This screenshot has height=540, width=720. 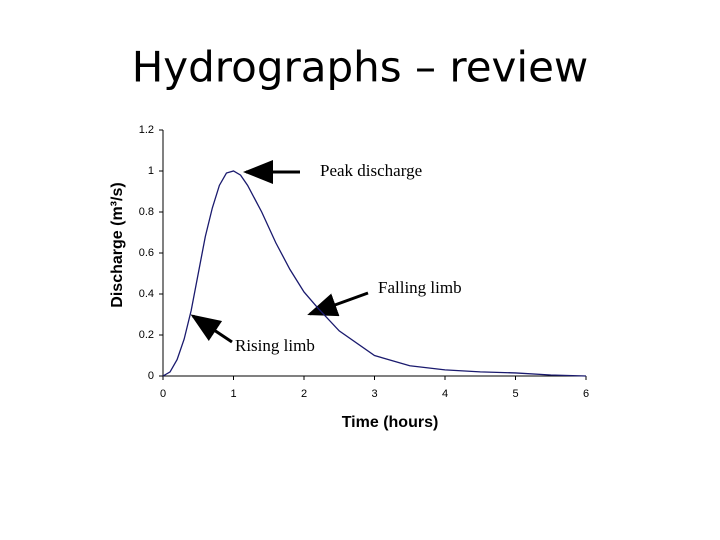 What do you see at coordinates (360, 67) in the screenshot?
I see `slide-title: Hydrographs – review` at bounding box center [360, 67].